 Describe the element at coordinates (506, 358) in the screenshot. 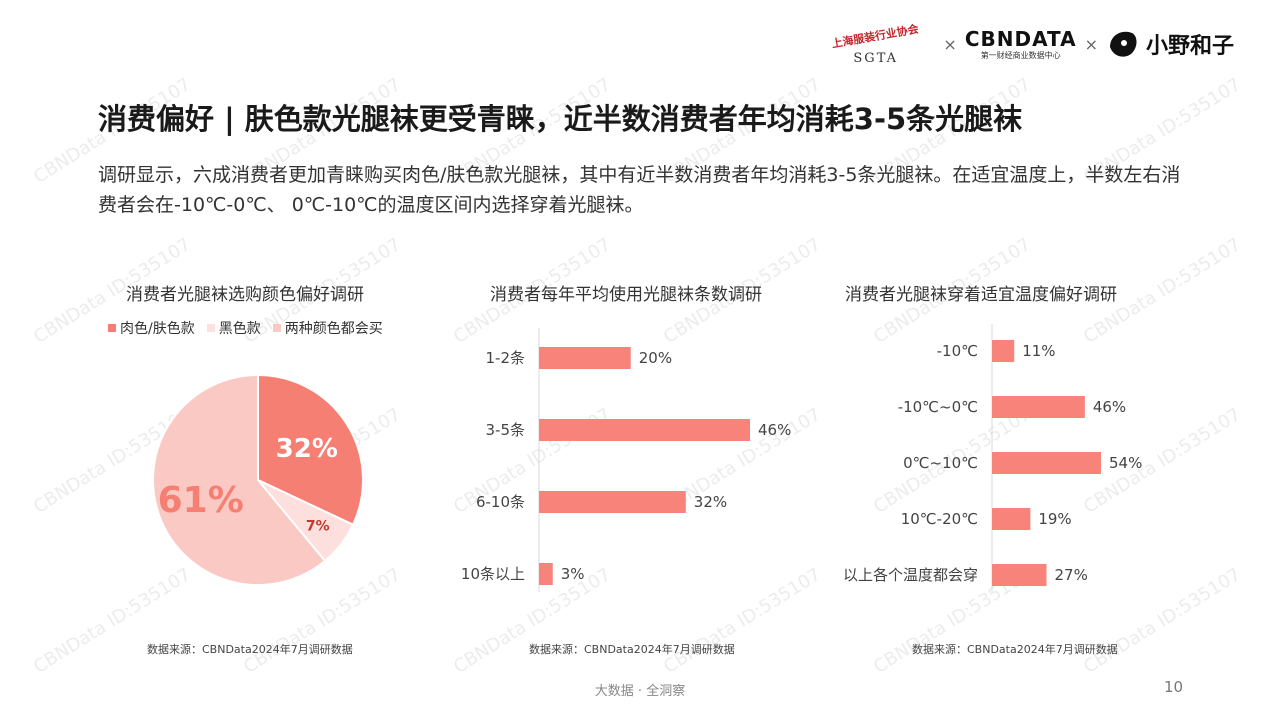

I see `bar-category-label: 1-2条` at that location.